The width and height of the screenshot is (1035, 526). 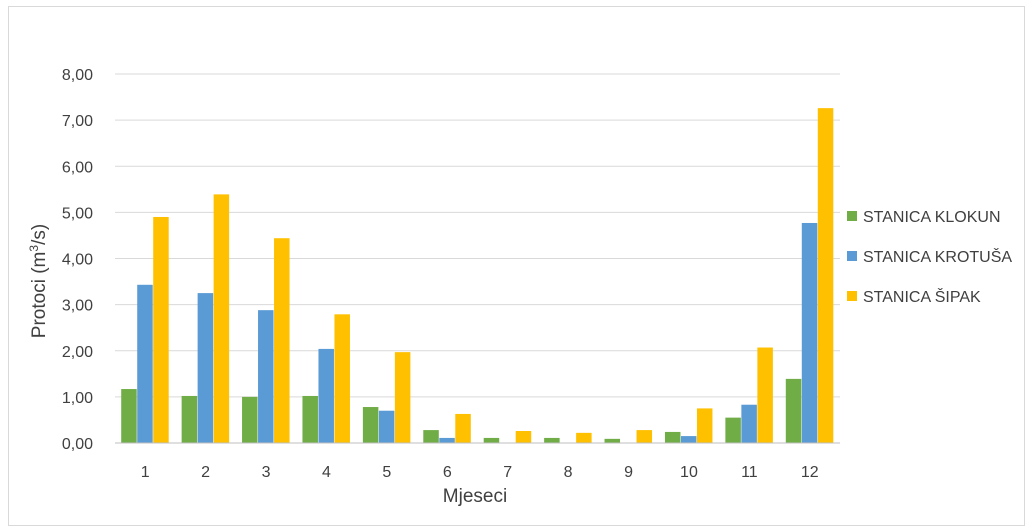 I want to click on x-axis-title: Mjeseci, so click(x=475, y=496).